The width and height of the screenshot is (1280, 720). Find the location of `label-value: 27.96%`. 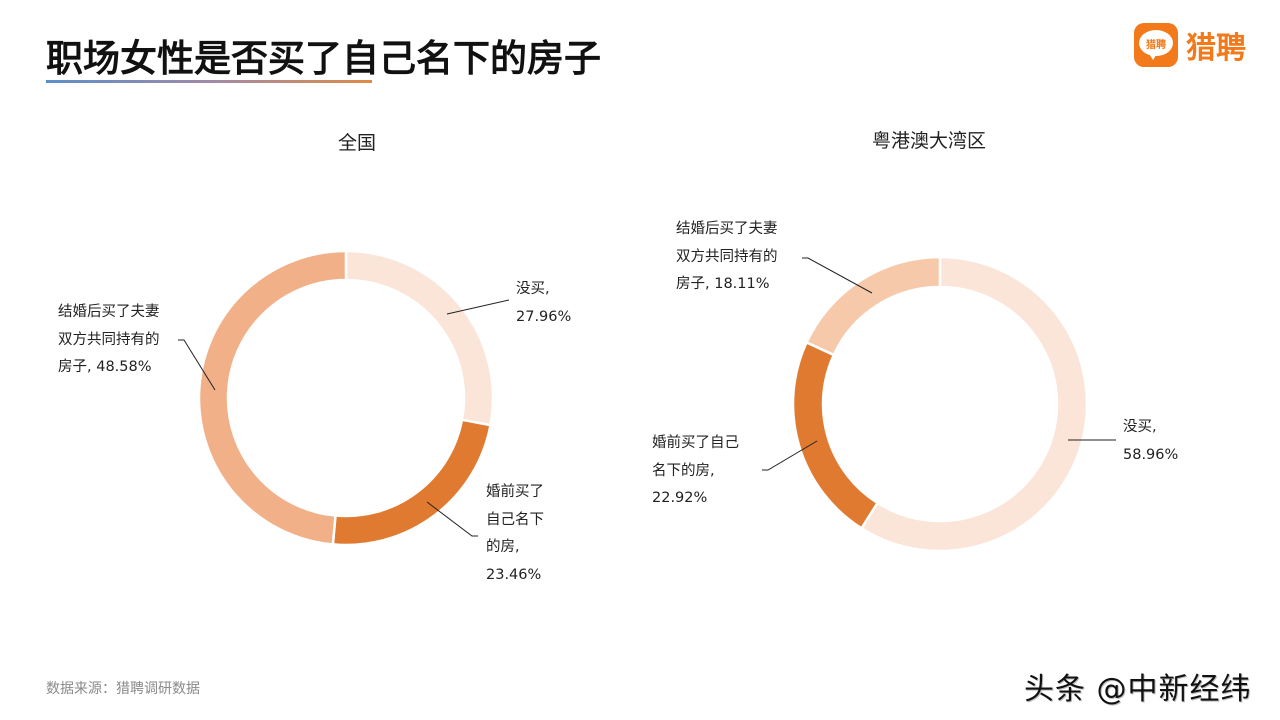

label-value: 27.96% is located at coordinates (544, 316).